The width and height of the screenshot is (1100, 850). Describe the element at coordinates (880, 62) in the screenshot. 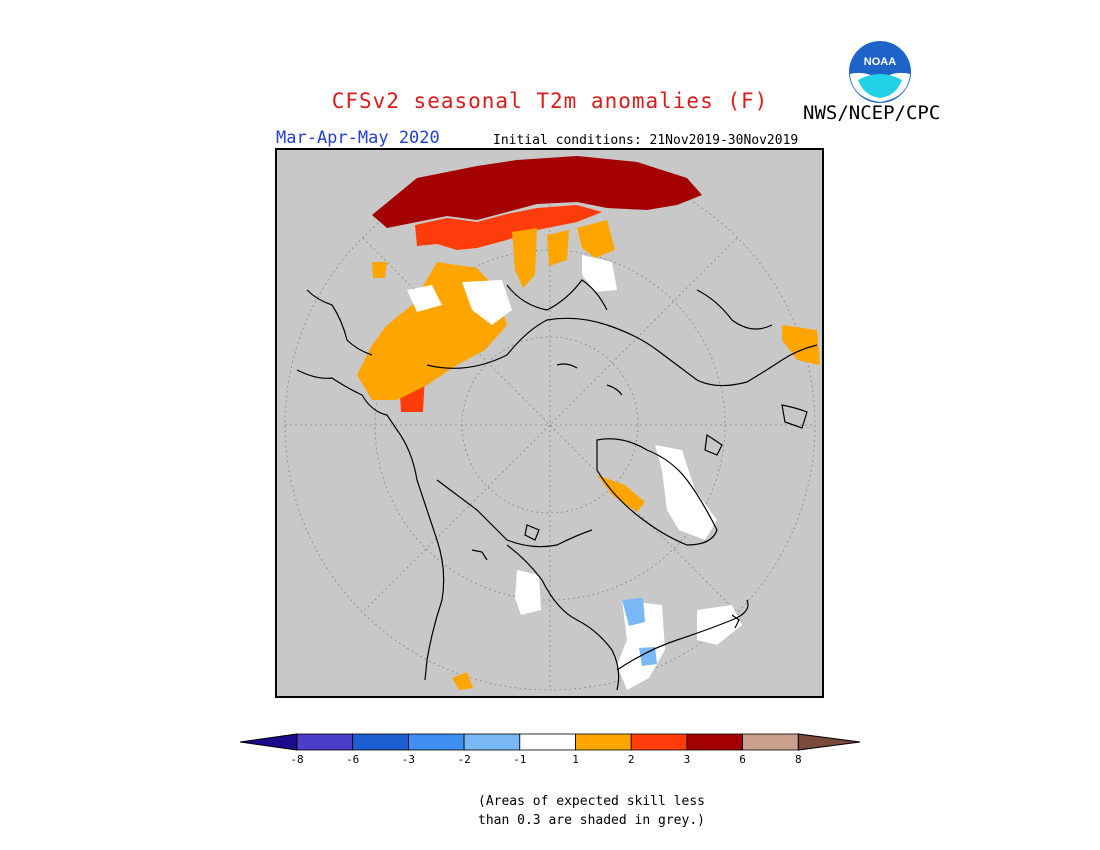

I see `noaa-logo-text: NOAA` at that location.